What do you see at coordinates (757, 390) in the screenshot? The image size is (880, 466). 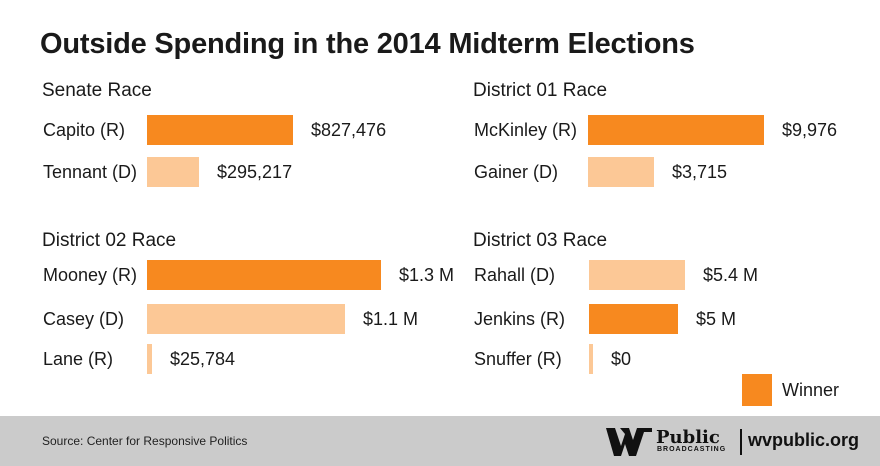 I see `legend-winner-swatch` at bounding box center [757, 390].